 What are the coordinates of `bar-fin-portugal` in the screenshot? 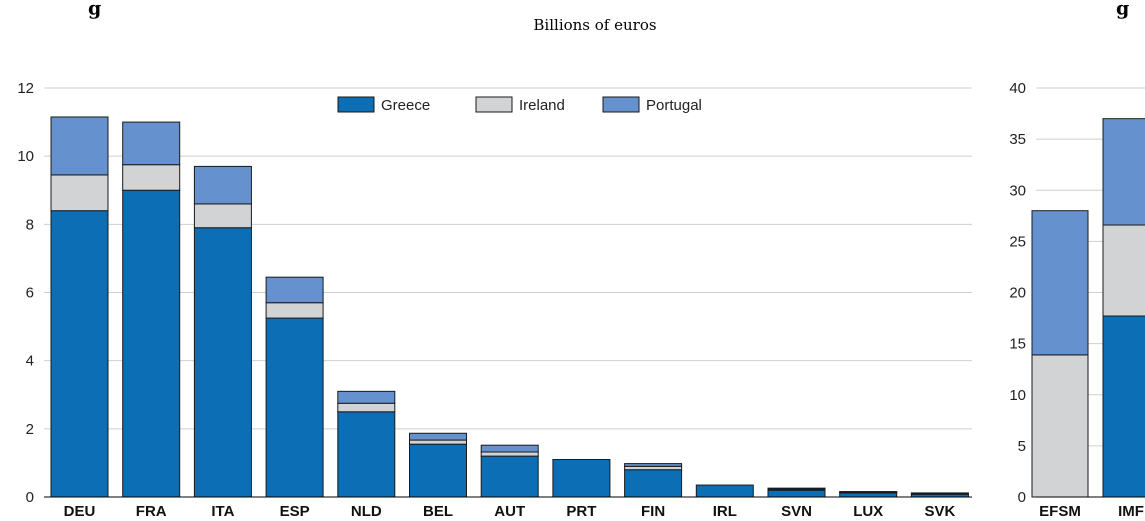 It's located at (653, 465).